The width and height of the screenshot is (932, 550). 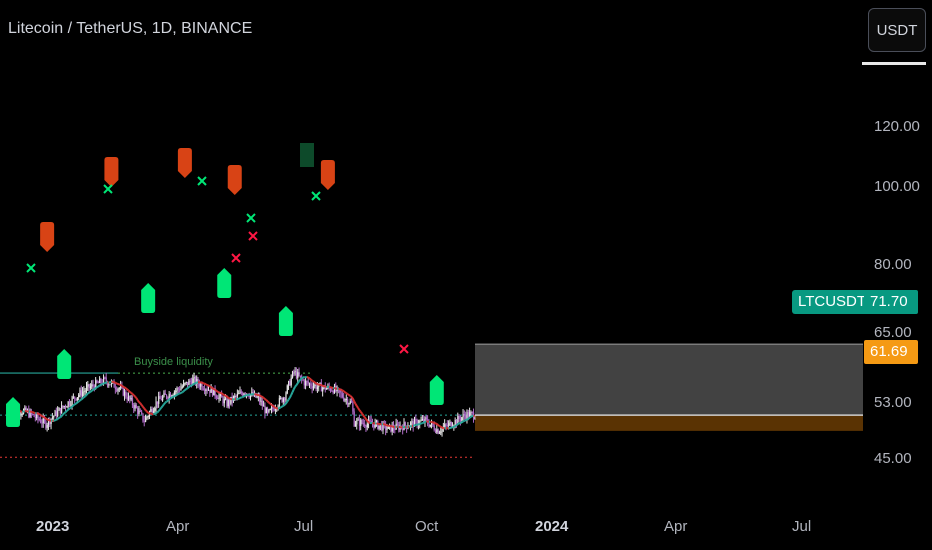 What do you see at coordinates (327, 175) in the screenshot?
I see `sell-signal-icon` at bounding box center [327, 175].